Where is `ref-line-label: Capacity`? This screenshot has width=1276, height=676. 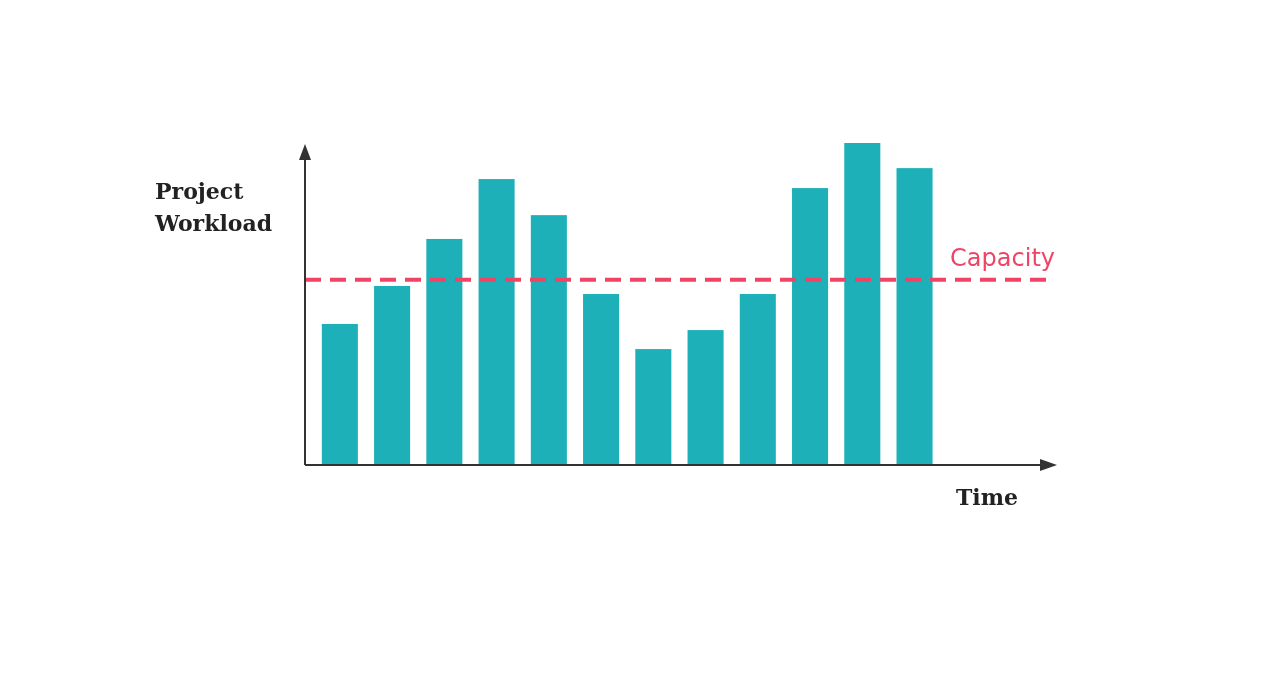
ref-line-label: Capacity is located at coordinates (1002, 257).